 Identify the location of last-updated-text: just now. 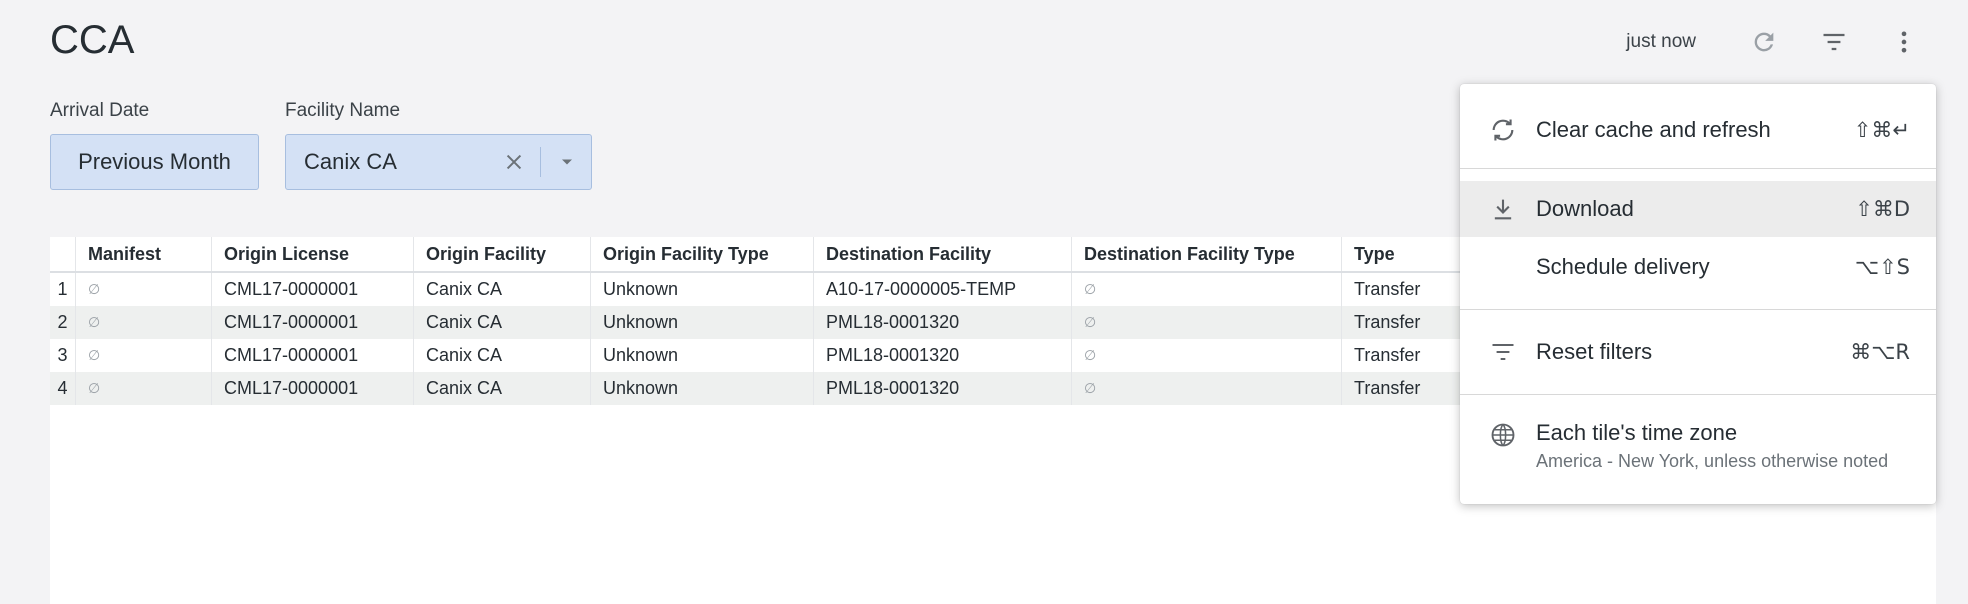
(1661, 41).